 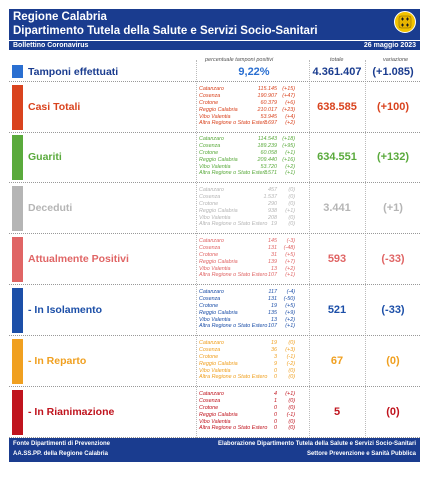 I want to click on province-count: 938, so click(x=272, y=210).